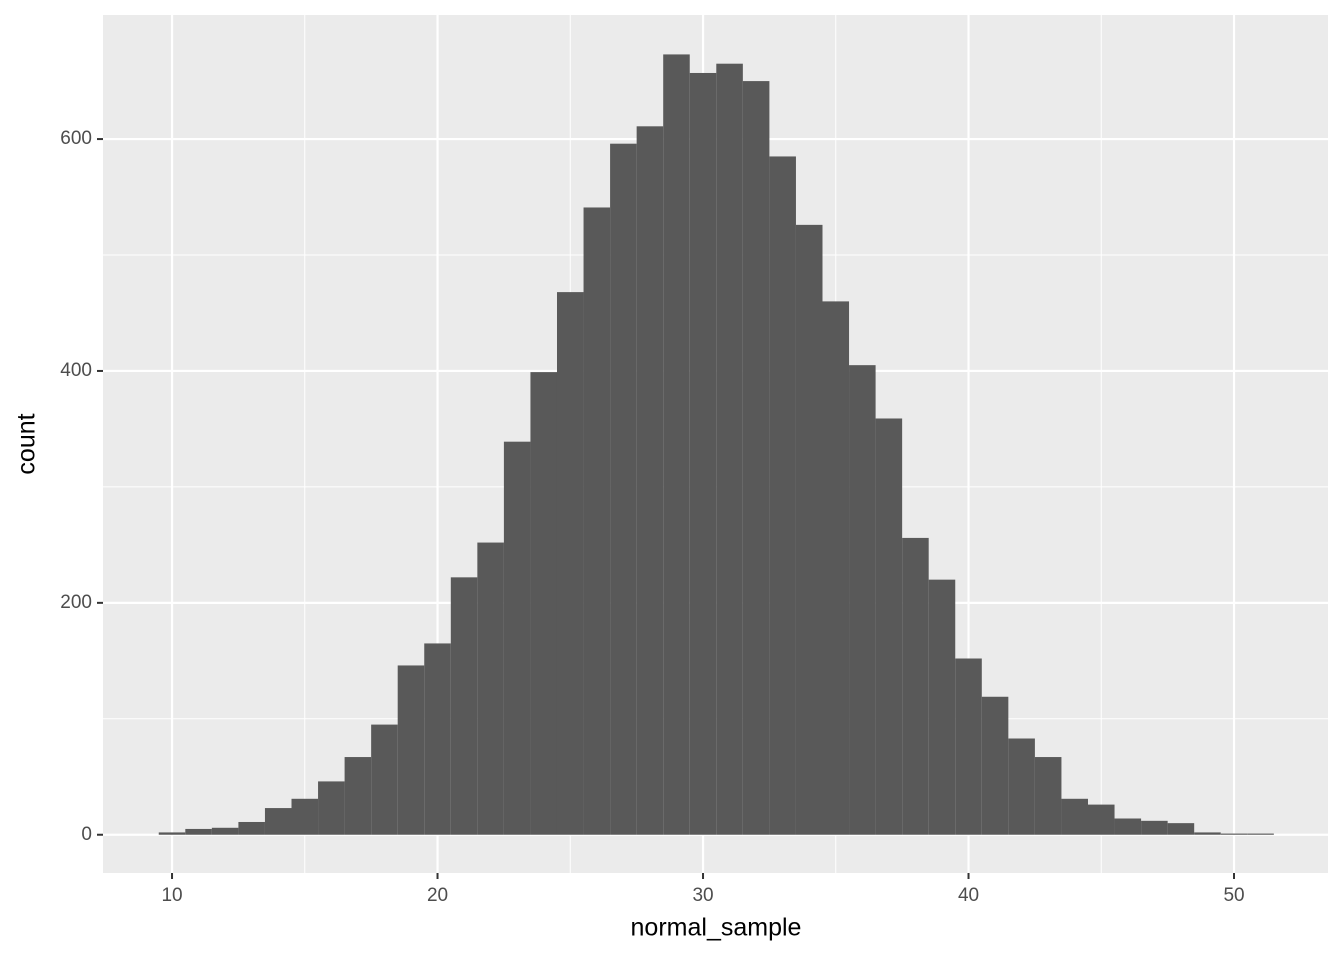  What do you see at coordinates (171, 895) in the screenshot?
I see `x-tick-label: 10` at bounding box center [171, 895].